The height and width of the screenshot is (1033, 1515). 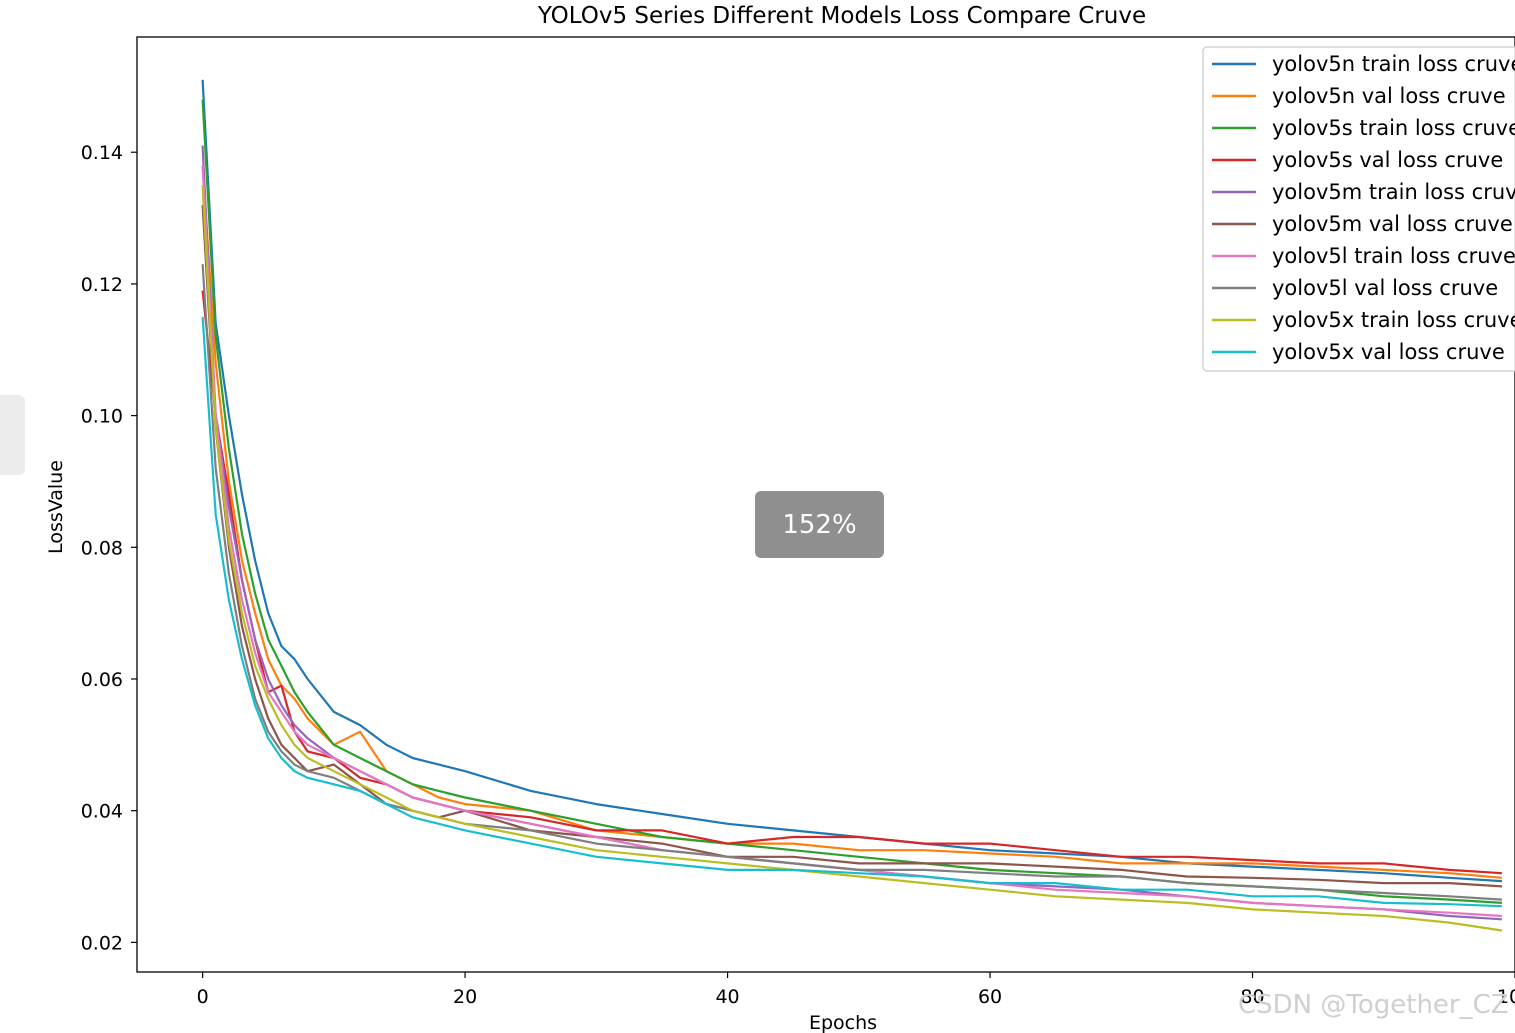 I want to click on x-tick-label: 20, so click(x=465, y=997).